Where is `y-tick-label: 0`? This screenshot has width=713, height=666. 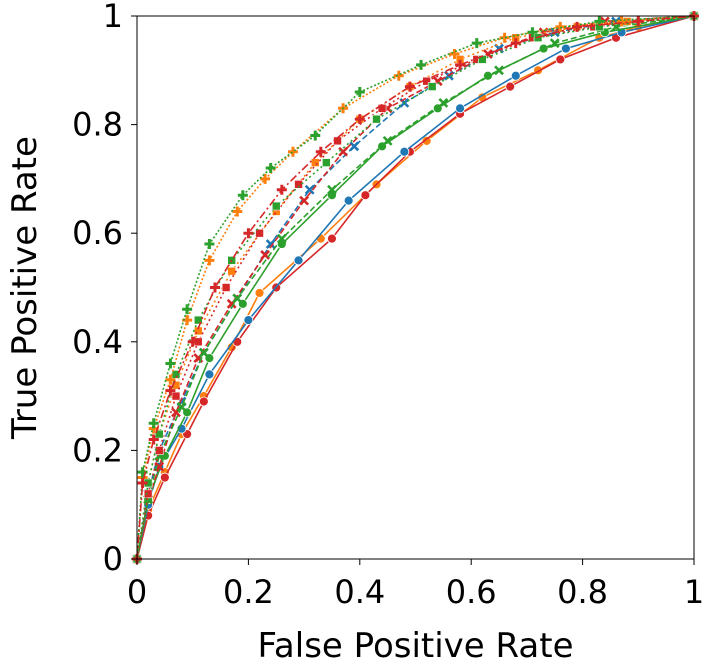
y-tick-label: 0 is located at coordinates (113, 559).